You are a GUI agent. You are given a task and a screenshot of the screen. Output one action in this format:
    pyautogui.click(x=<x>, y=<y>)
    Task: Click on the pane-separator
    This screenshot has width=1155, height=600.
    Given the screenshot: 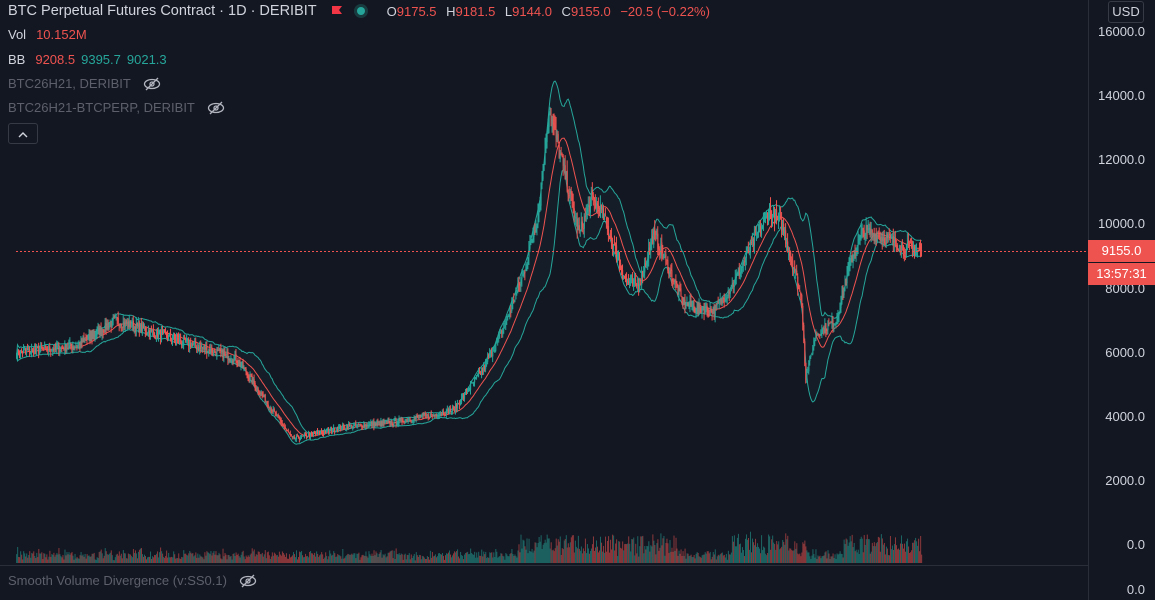 What is the action you would take?
    pyautogui.click(x=544, y=565)
    